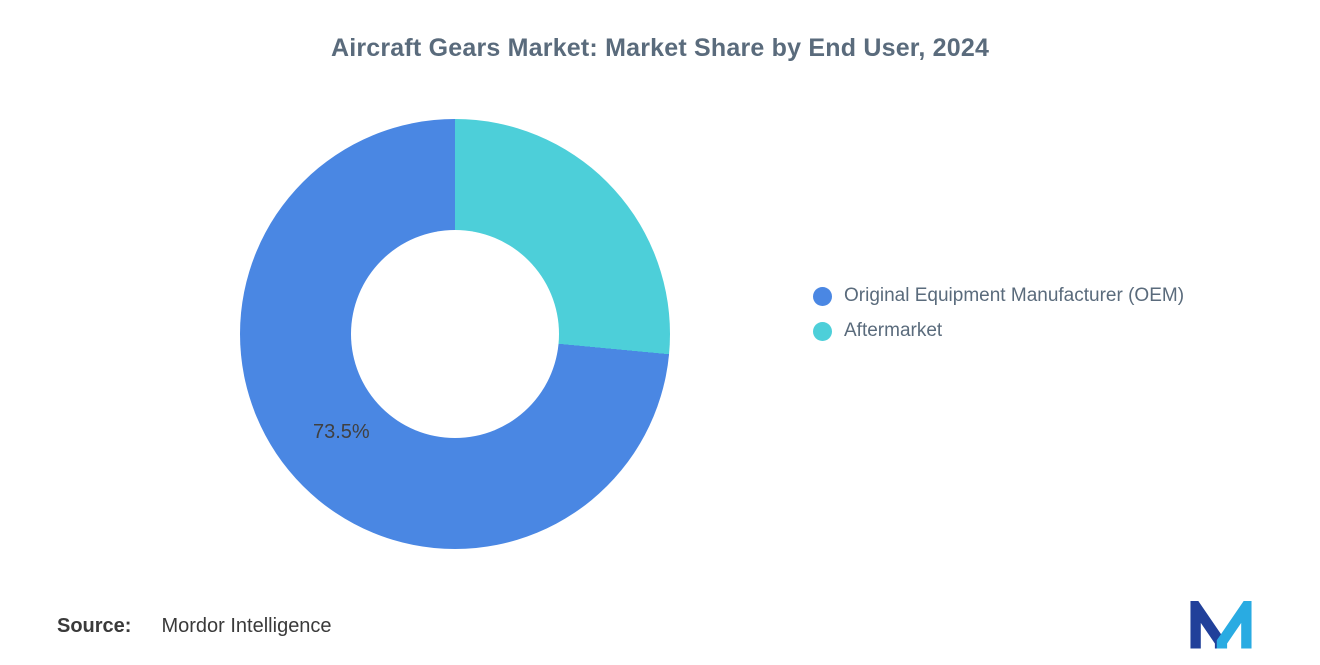  I want to click on donut-hole, so click(455, 334).